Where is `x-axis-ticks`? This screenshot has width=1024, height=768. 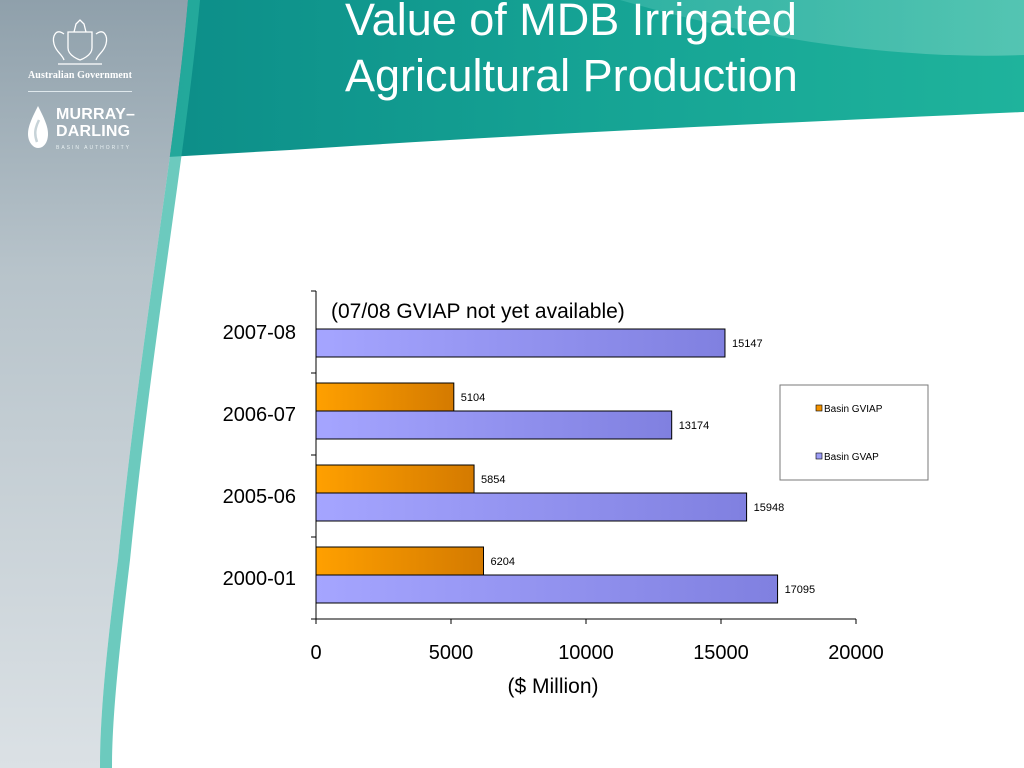
x-axis-ticks is located at coordinates (586, 621).